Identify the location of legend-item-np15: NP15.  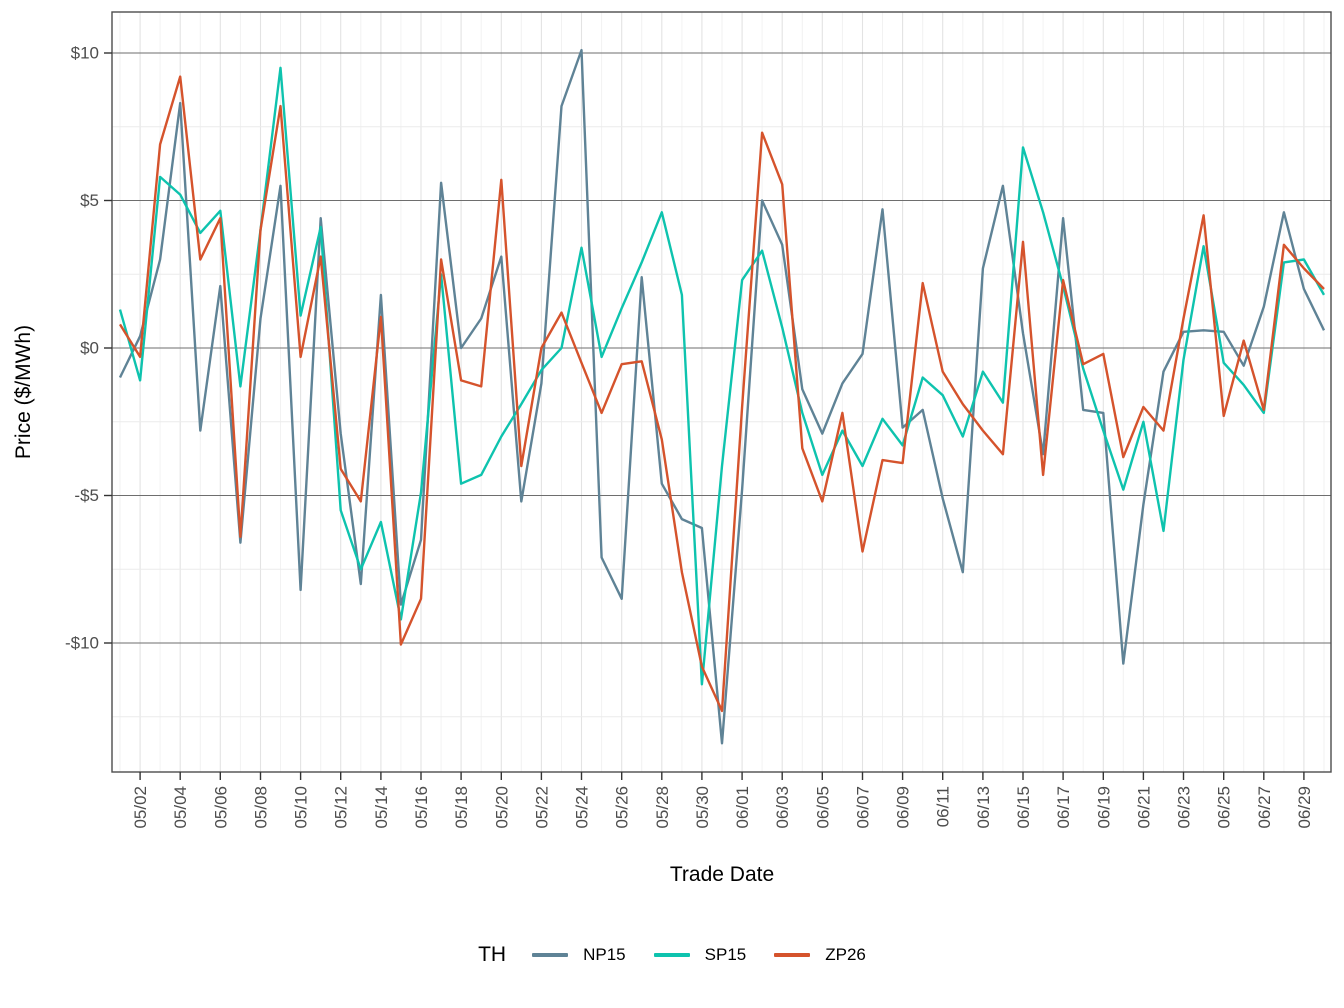
(579, 955).